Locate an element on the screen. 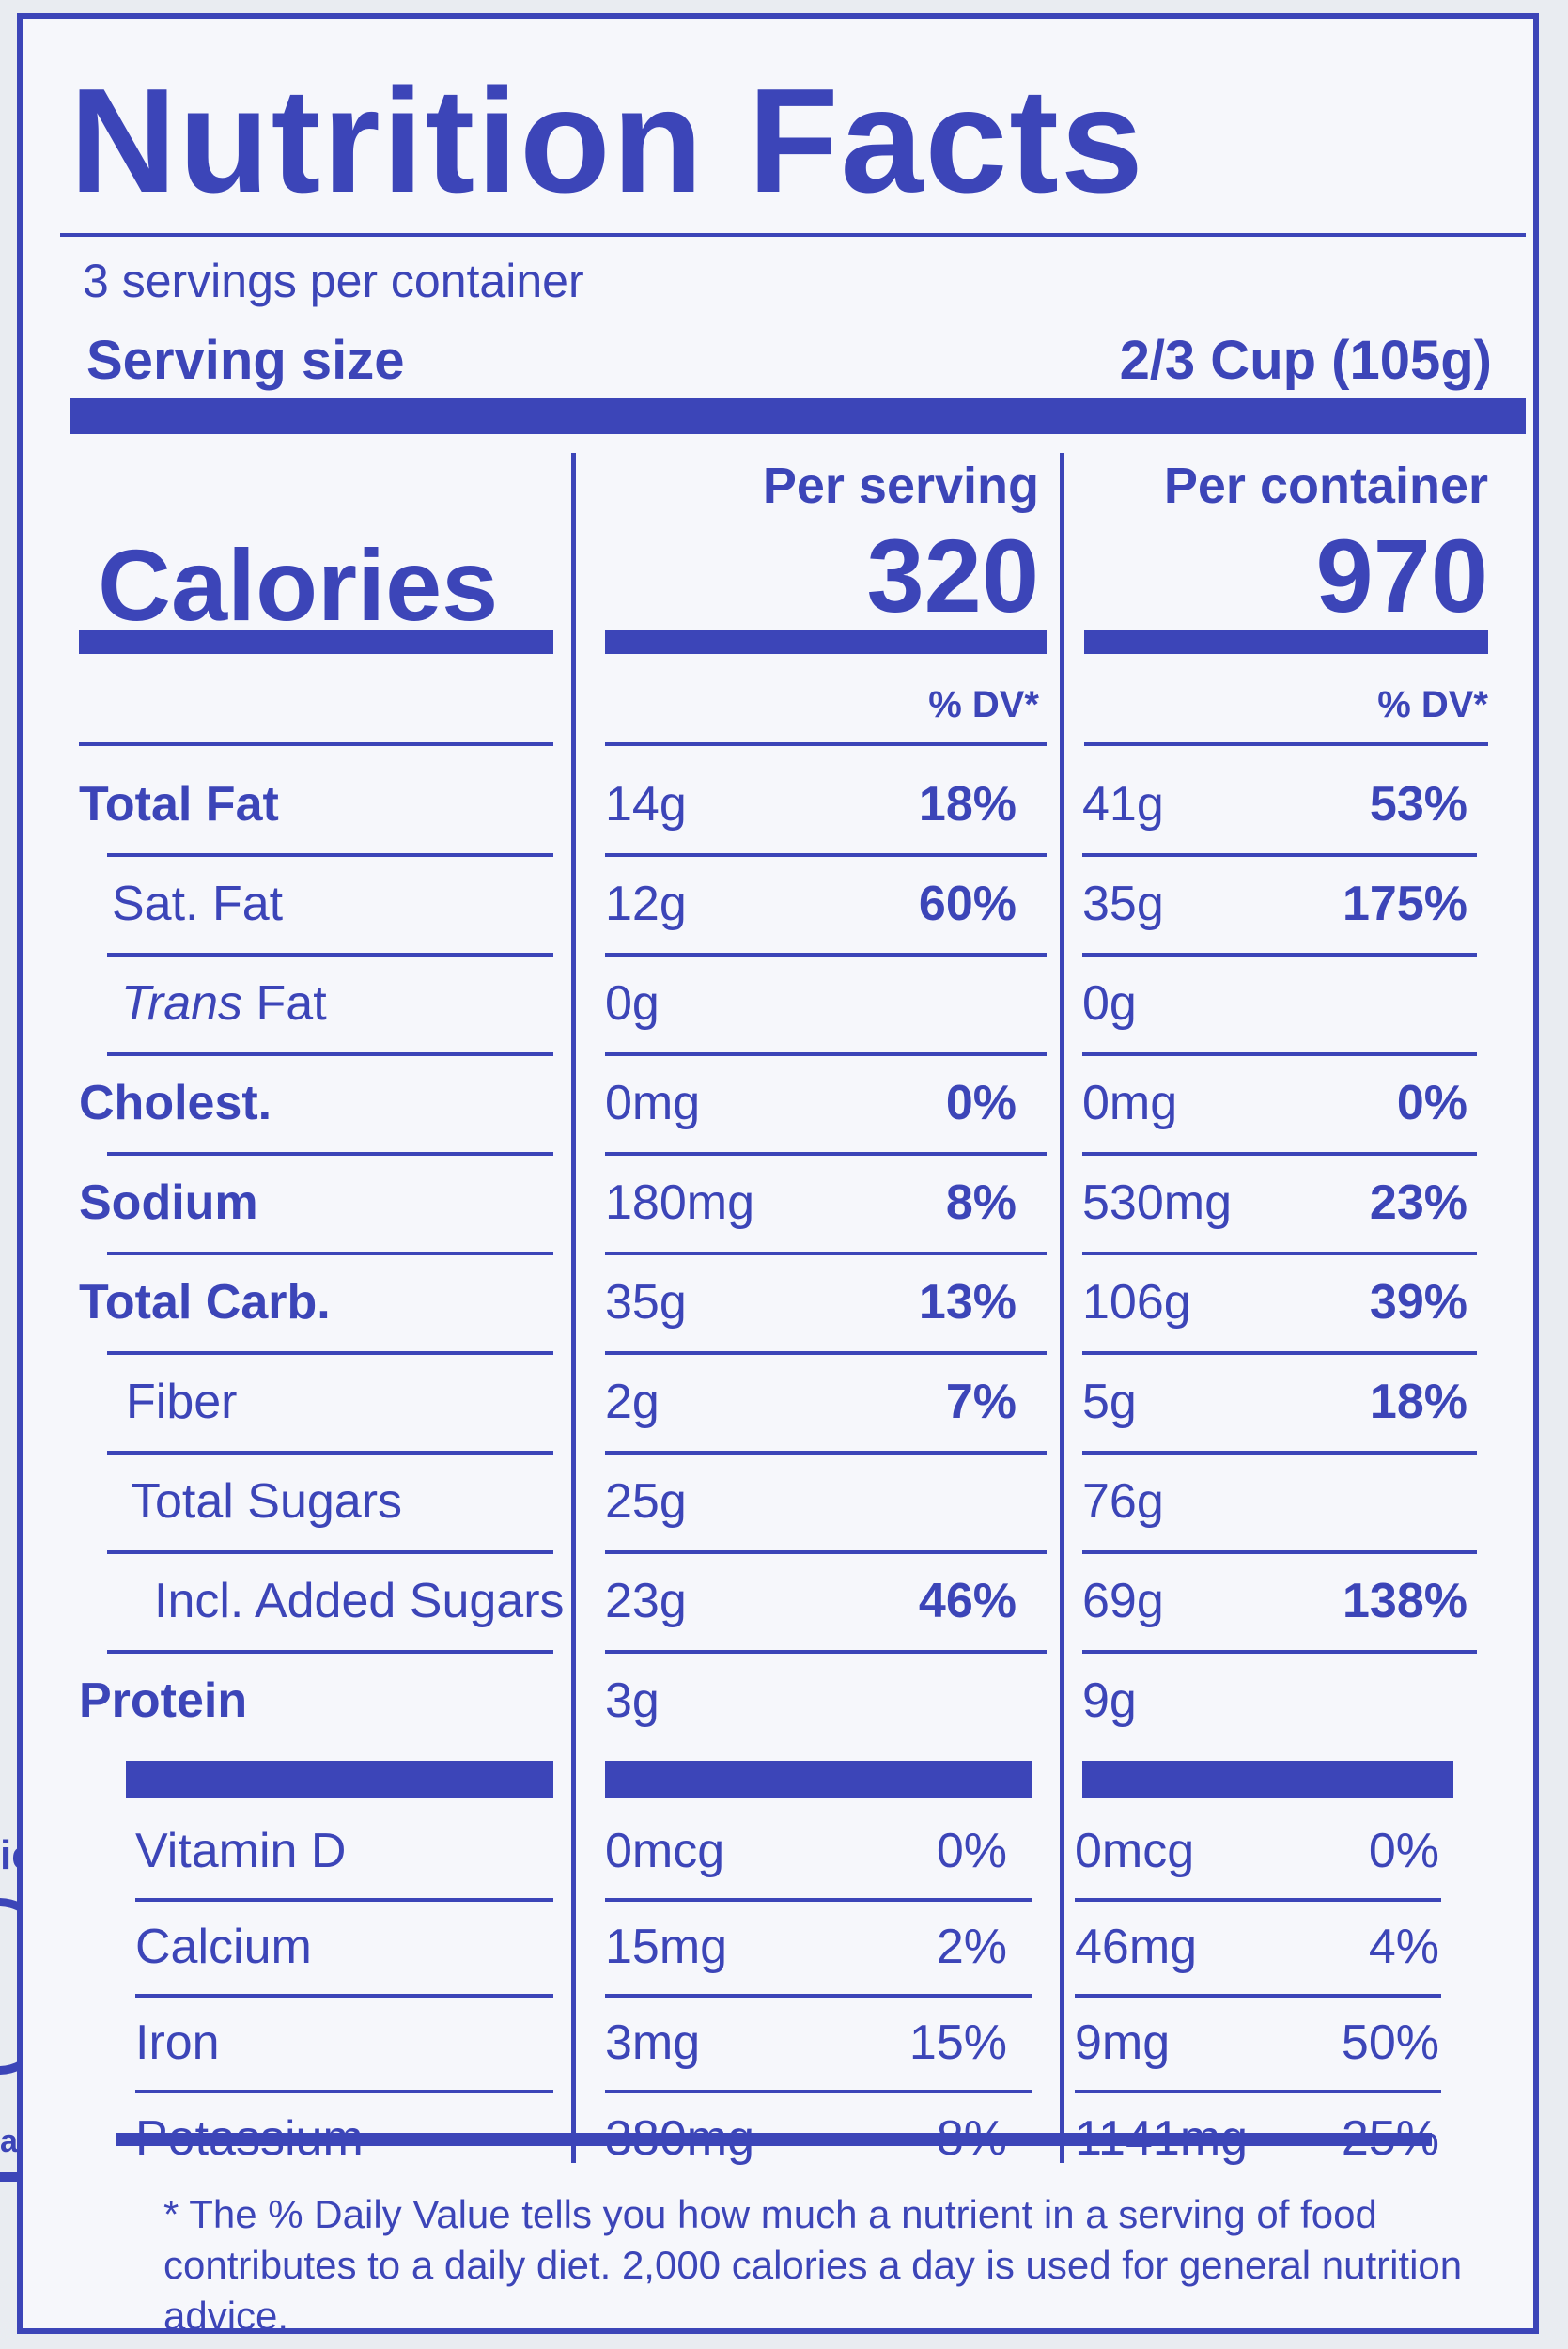  container-amount: 0mg is located at coordinates (1130, 1103).